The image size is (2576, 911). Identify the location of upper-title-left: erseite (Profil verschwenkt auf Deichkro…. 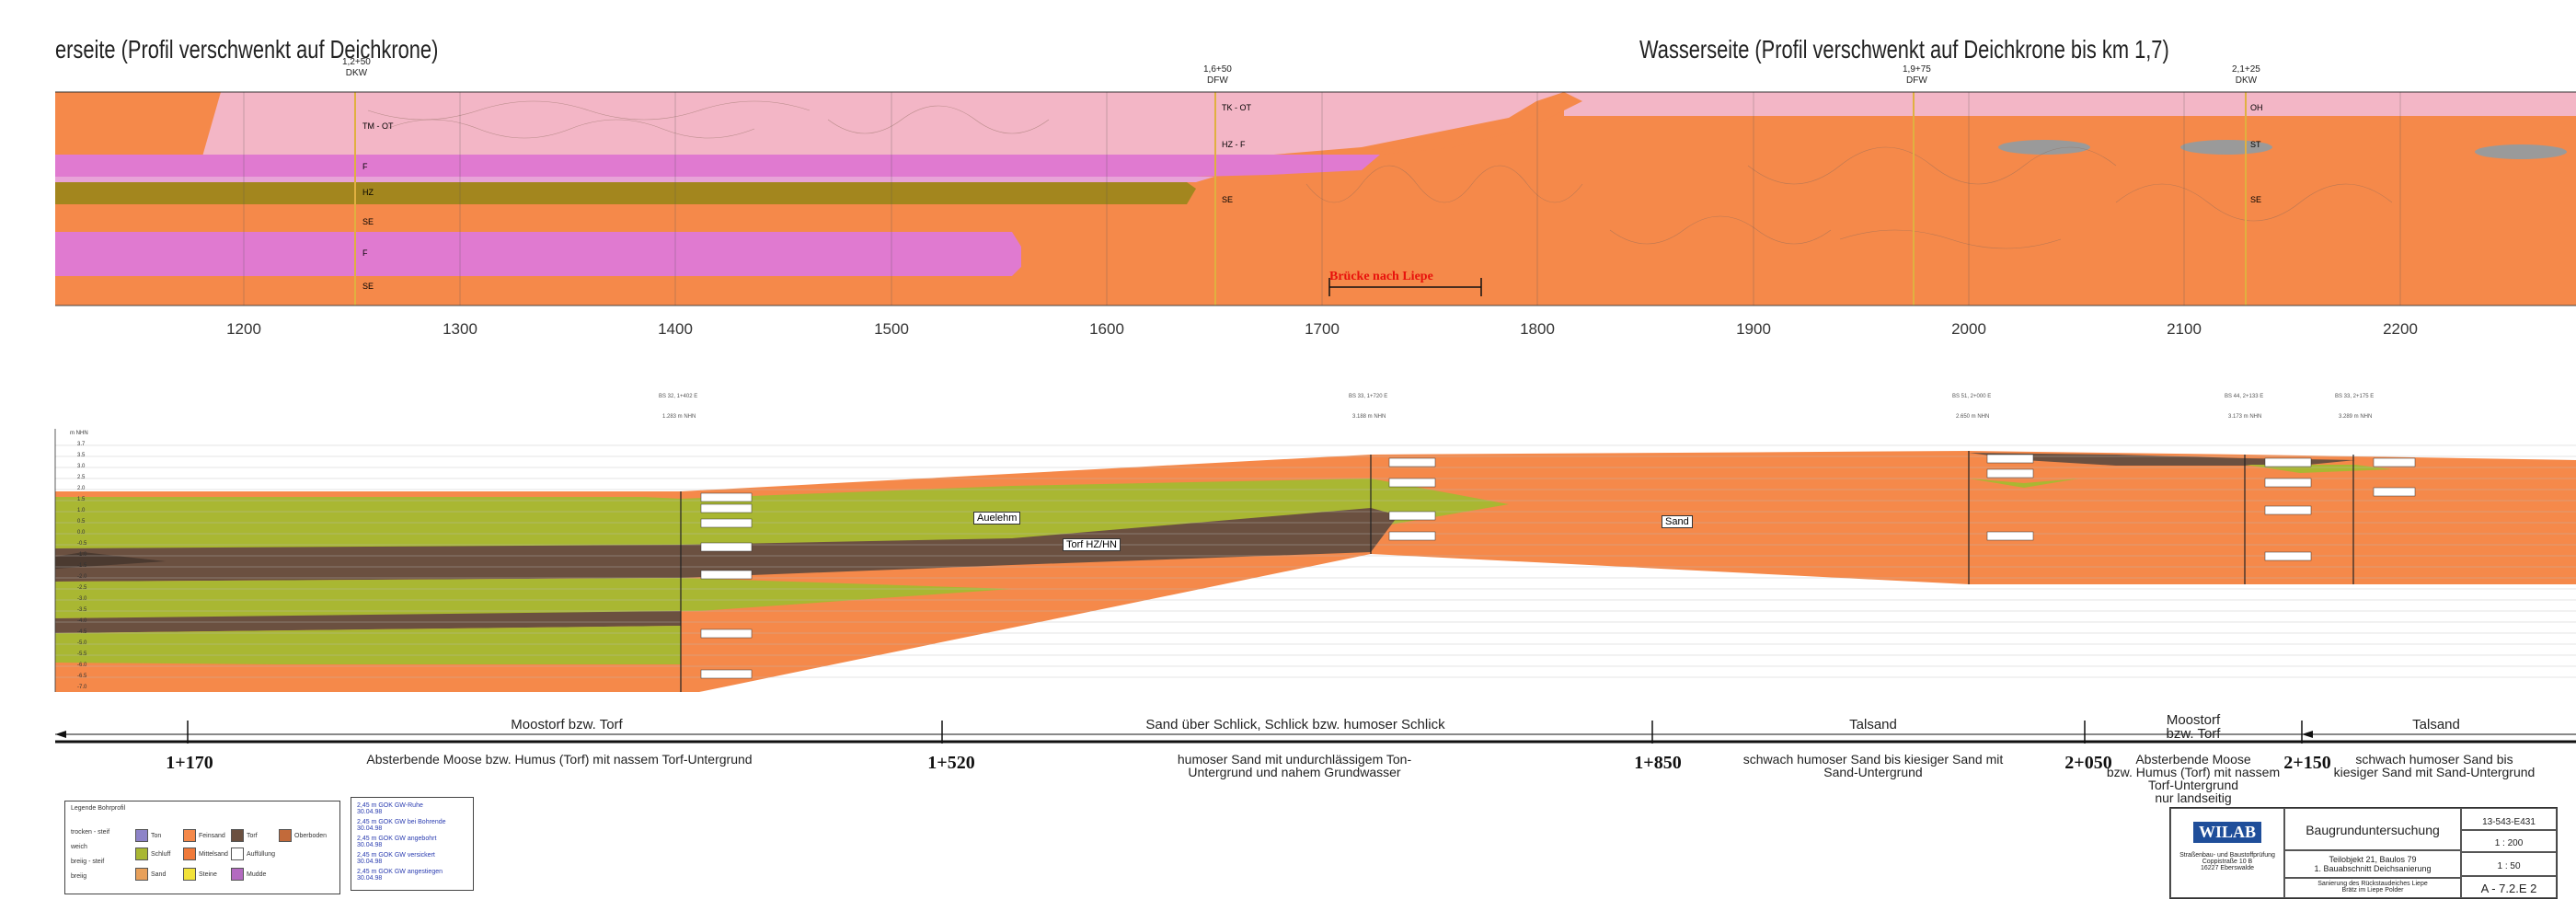
(247, 49).